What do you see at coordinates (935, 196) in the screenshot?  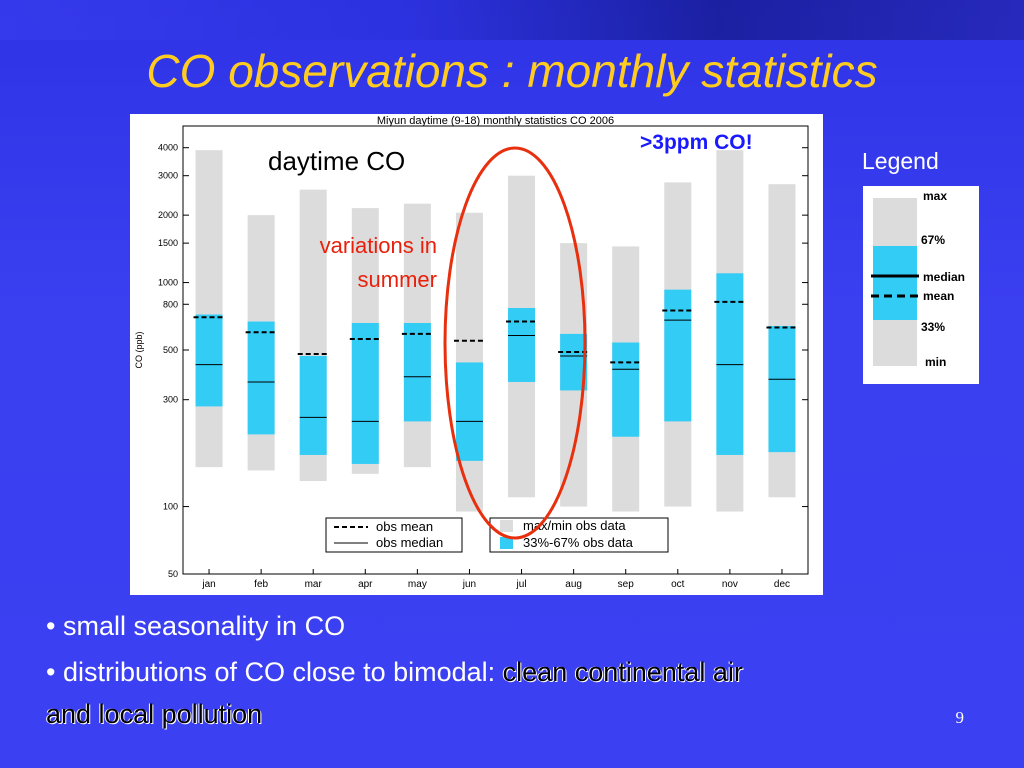 I see `legend-label-max: max` at bounding box center [935, 196].